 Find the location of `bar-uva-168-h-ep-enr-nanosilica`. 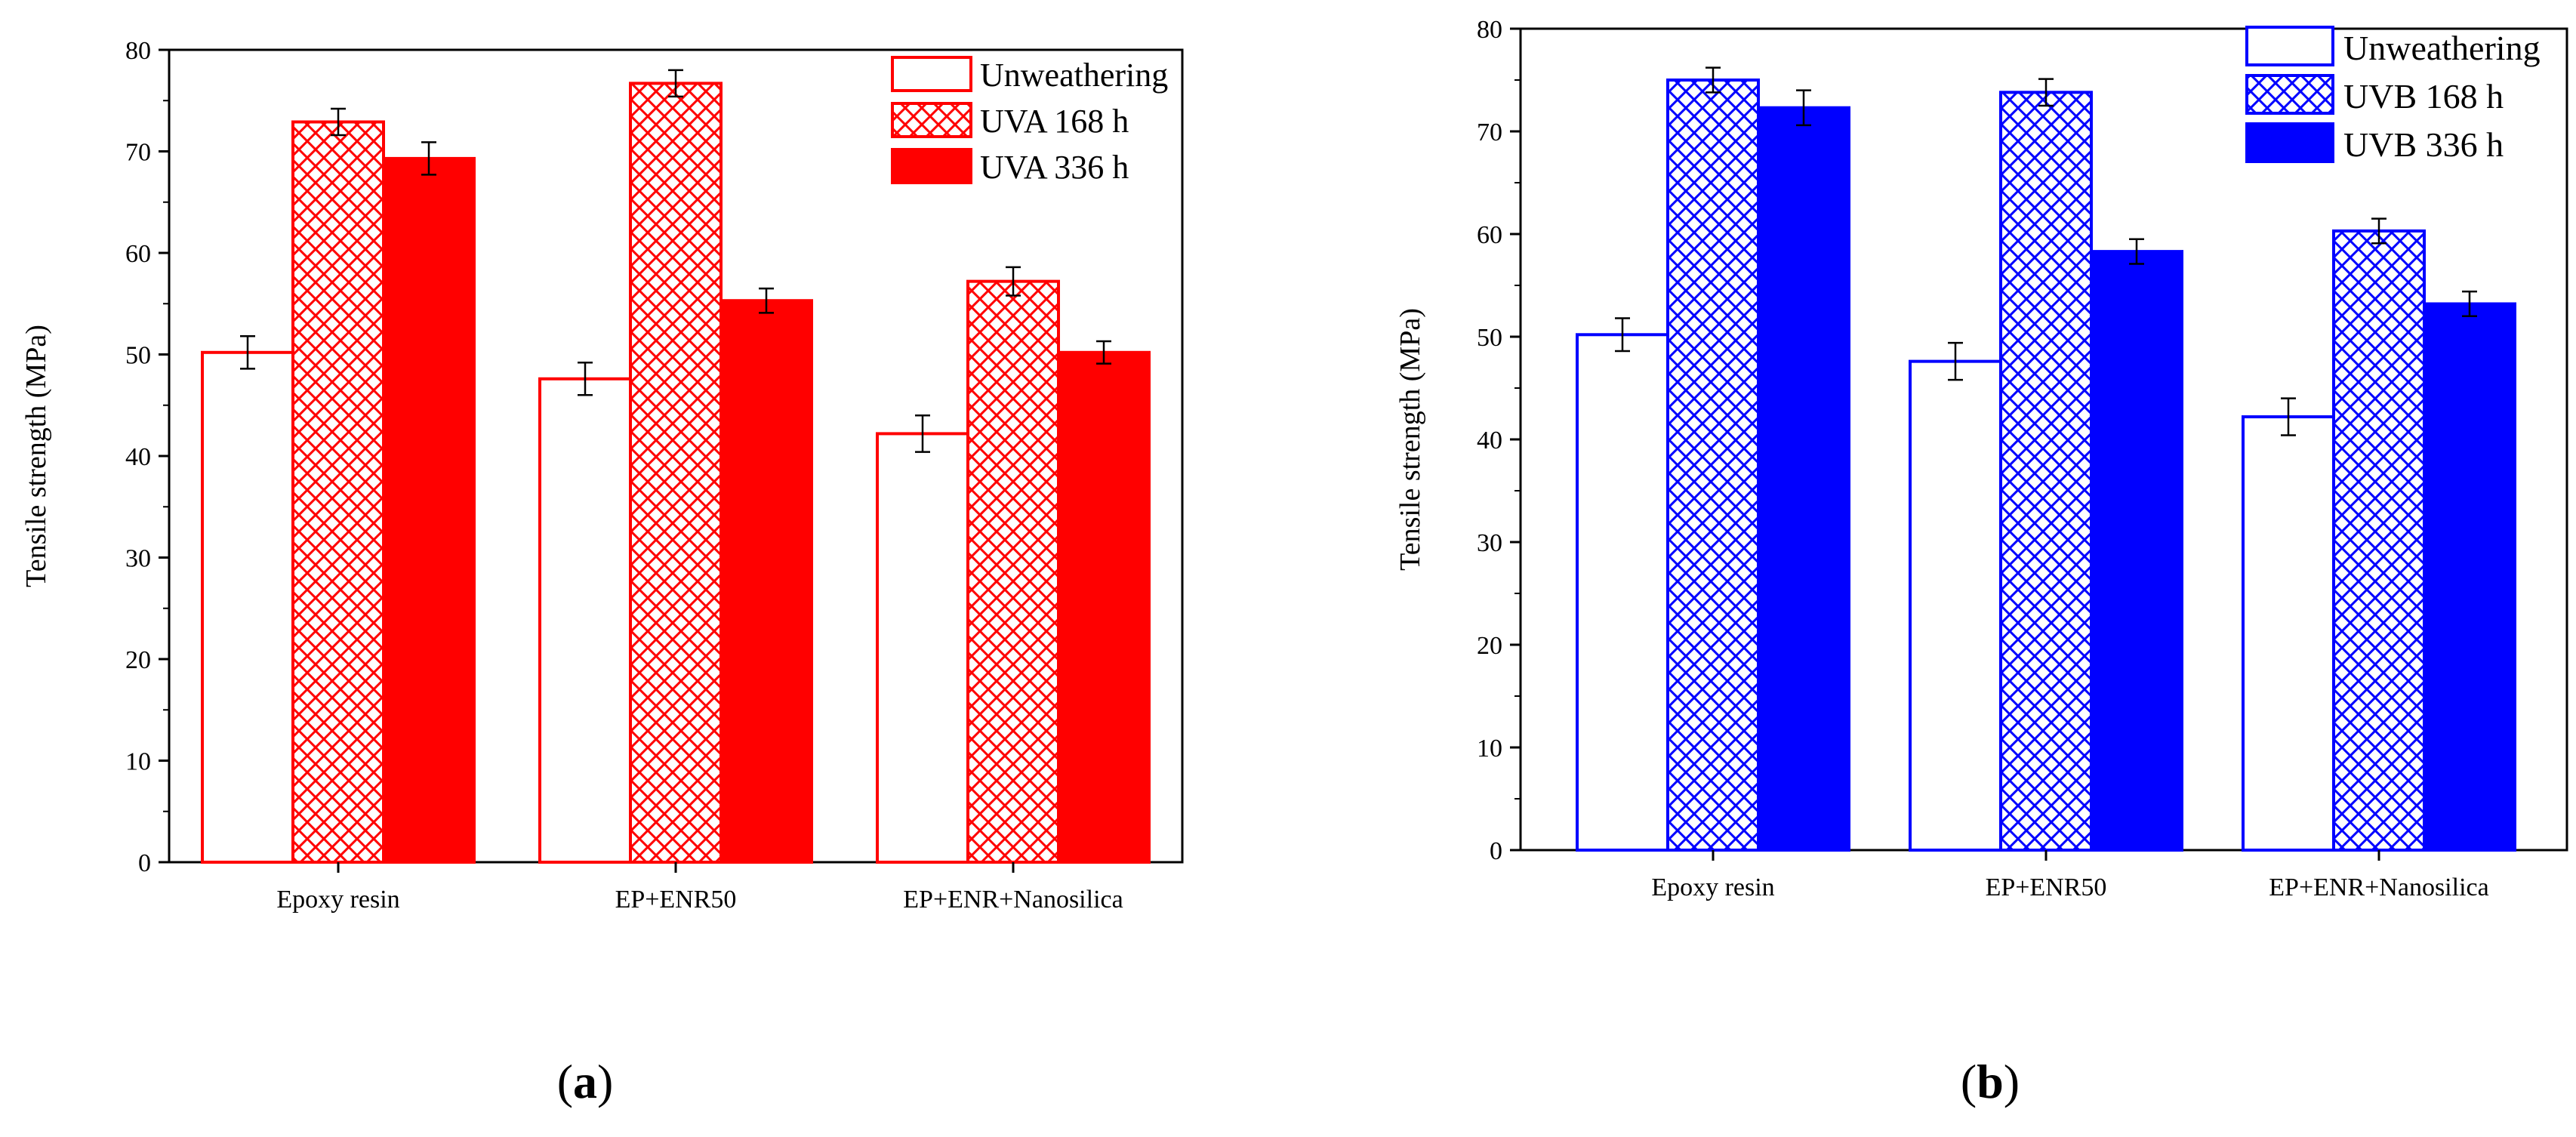

bar-uva-168-h-ep-enr-nanosilica is located at coordinates (1013, 571).